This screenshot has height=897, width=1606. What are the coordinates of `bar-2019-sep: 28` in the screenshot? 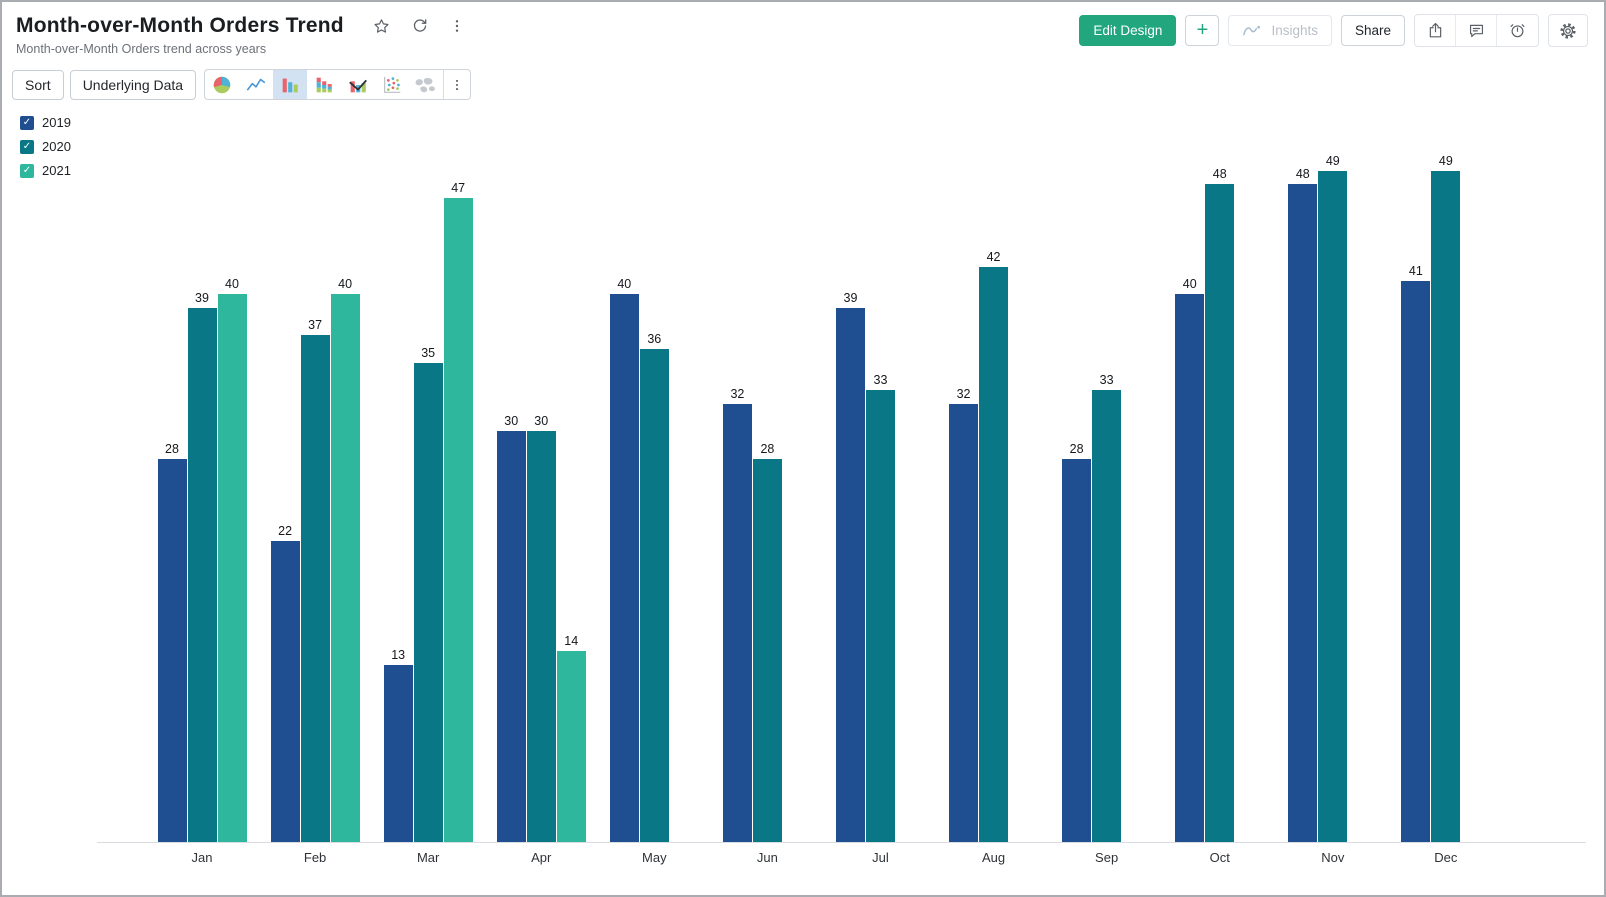 It's located at (1077, 642).